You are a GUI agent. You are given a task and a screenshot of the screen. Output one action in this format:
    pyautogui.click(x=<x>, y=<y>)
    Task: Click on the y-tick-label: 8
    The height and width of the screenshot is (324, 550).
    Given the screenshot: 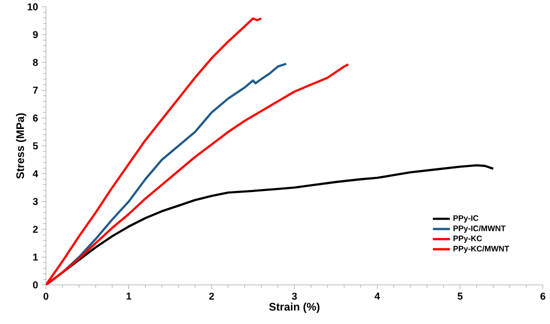 What is the action you would take?
    pyautogui.click(x=35, y=62)
    